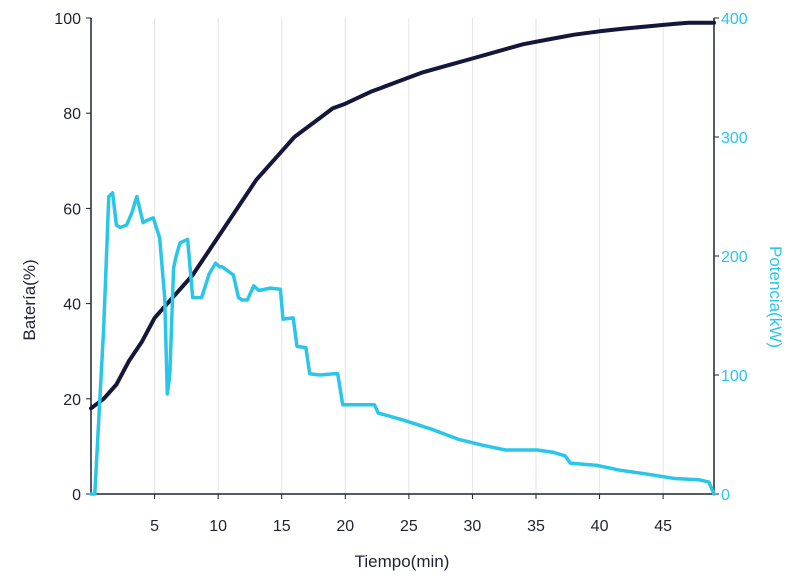 The image size is (800, 588). Describe the element at coordinates (734, 138) in the screenshot. I see `y-right-tick-label: 300` at that location.